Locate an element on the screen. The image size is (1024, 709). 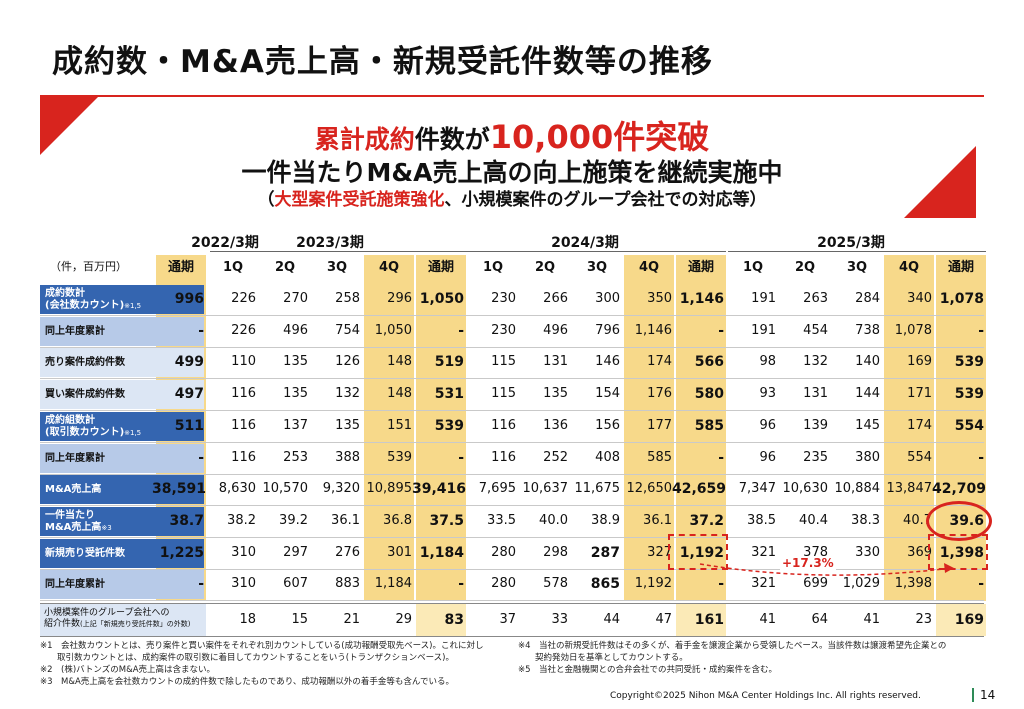
table-cell: 276 is located at coordinates (347, 552).